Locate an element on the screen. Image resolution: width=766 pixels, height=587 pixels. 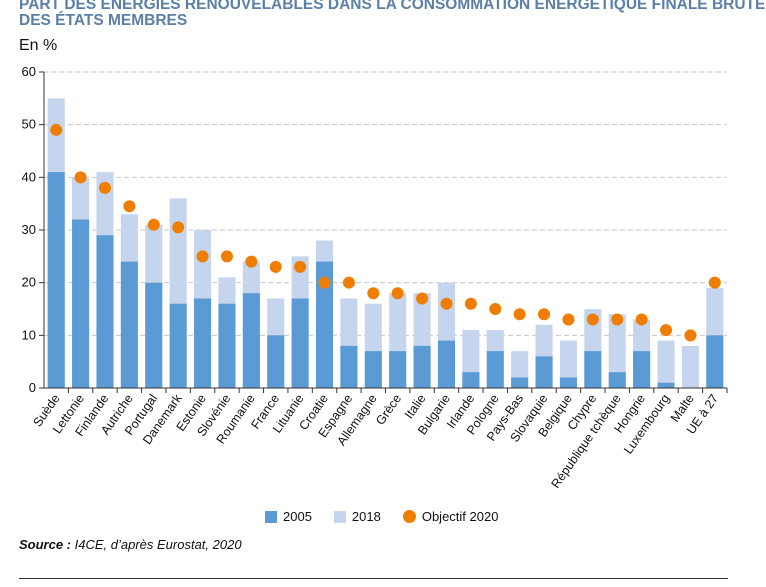
y-tick-label: 20 is located at coordinates (29, 282).